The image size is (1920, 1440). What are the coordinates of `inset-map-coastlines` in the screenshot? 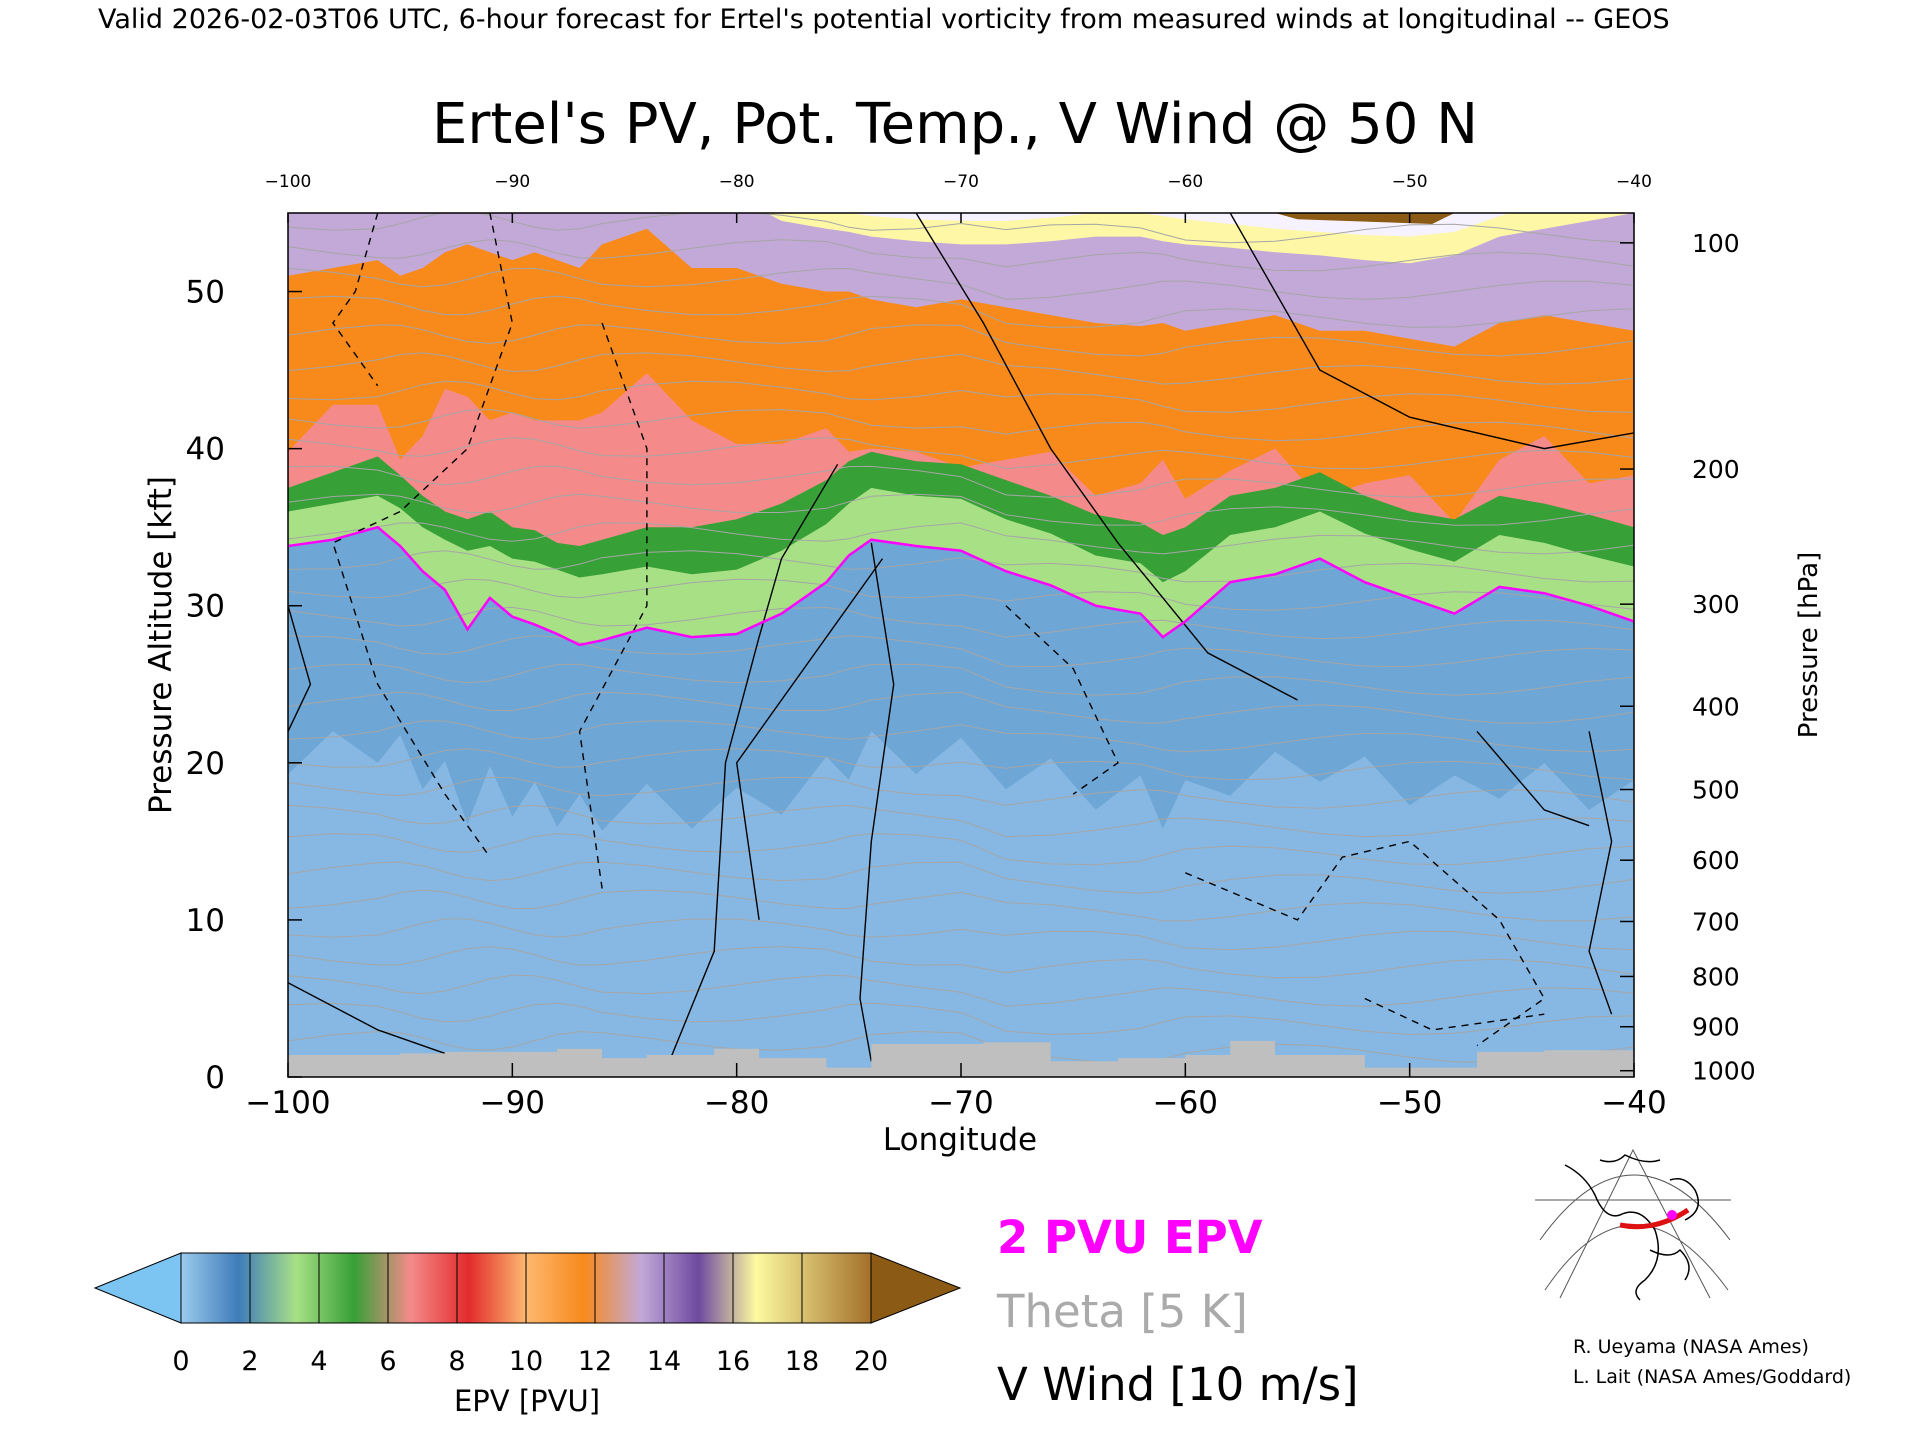 It's located at (1632, 1227).